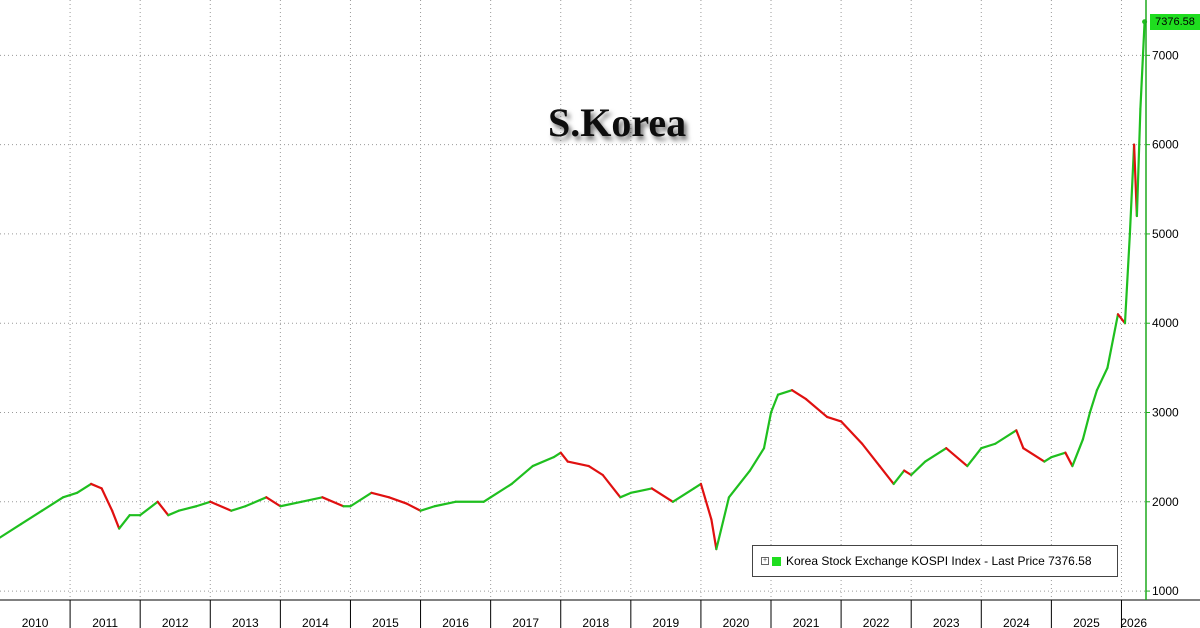 This screenshot has height=628, width=1200. What do you see at coordinates (736, 622) in the screenshot?
I see `x-tick-label: 2020` at bounding box center [736, 622].